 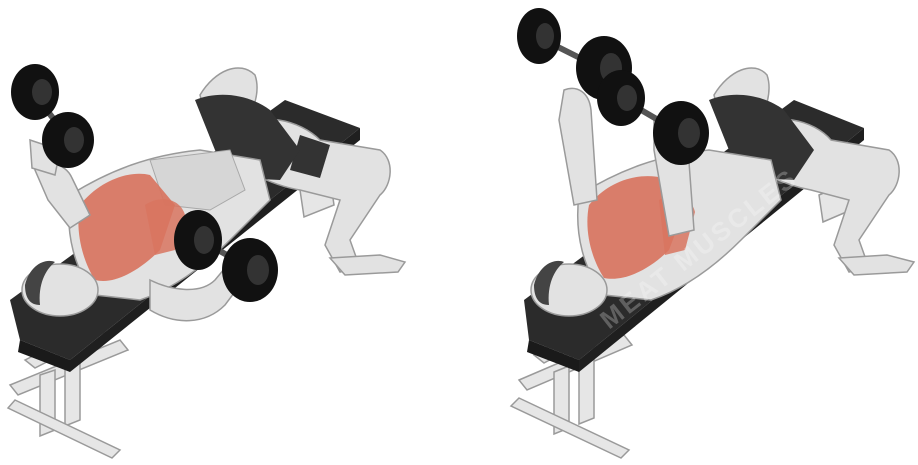 What do you see at coordinates (126, 227) in the screenshot?
I see `chest-muscle-highlight` at bounding box center [126, 227].